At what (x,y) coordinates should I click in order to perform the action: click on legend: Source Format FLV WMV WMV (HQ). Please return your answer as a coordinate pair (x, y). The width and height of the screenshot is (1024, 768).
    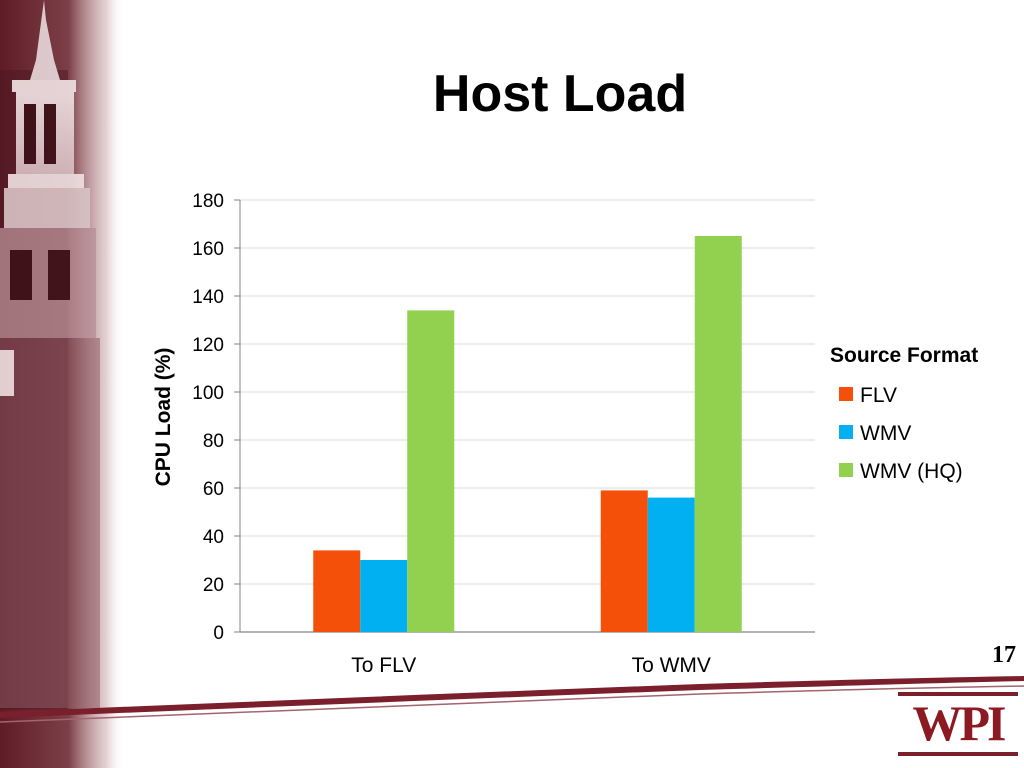
    Looking at the image, I should click on (904, 413).